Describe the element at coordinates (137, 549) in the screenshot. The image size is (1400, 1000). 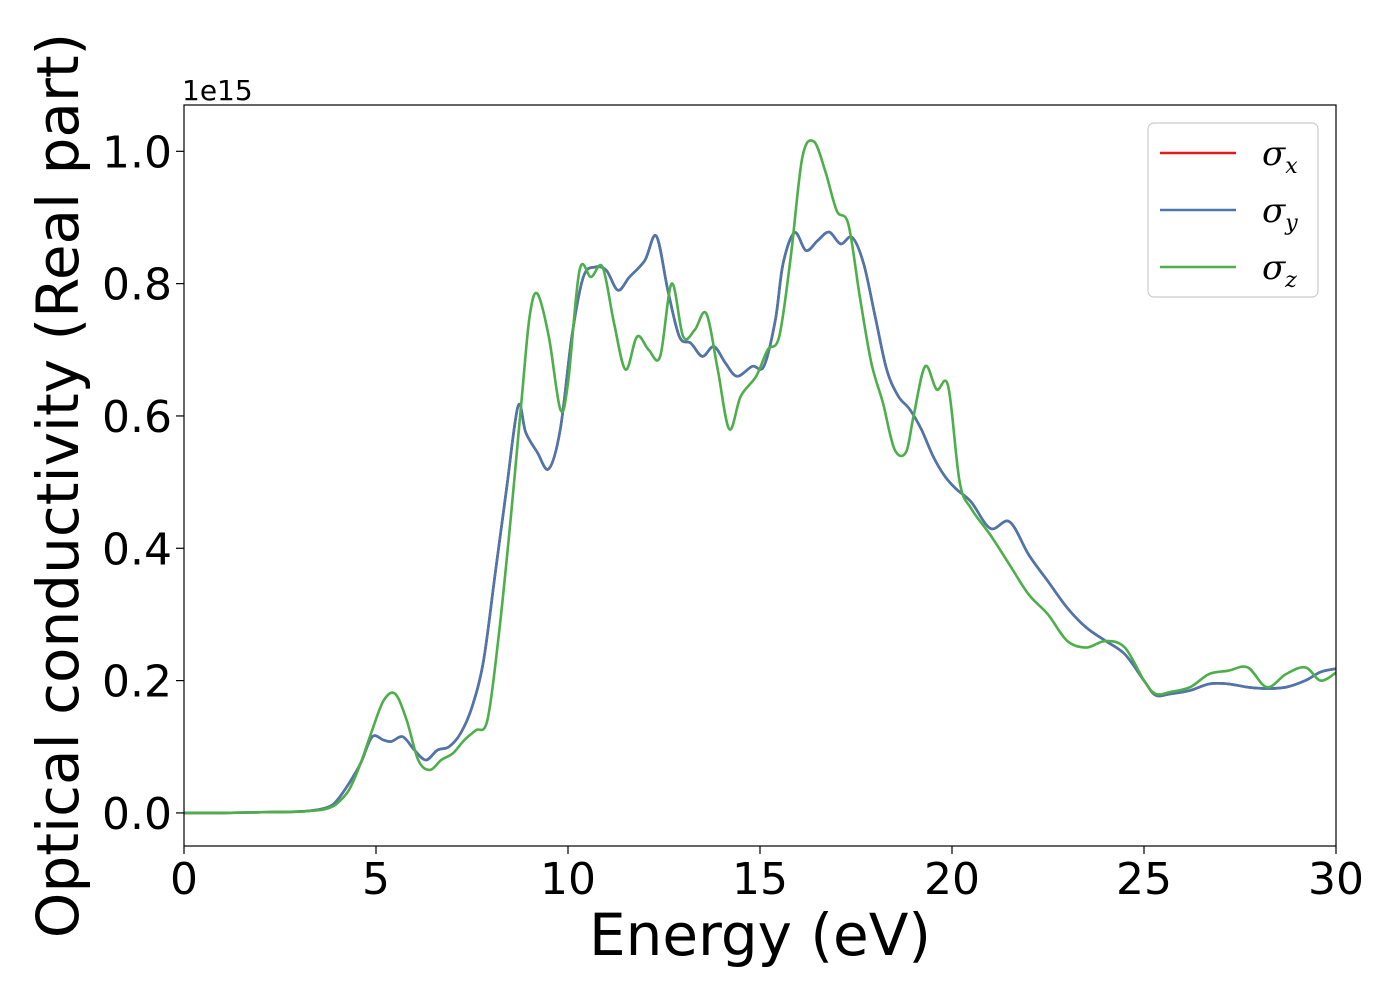
I see `y-tick-label: 0.4` at that location.